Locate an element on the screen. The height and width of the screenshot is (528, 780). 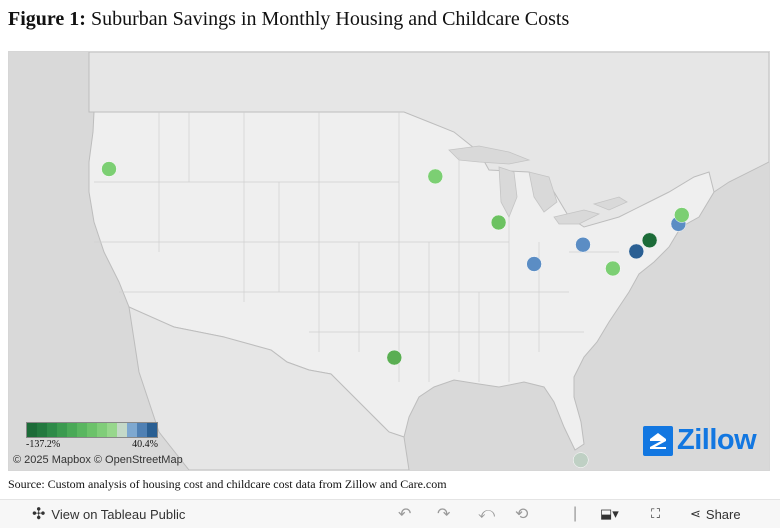
download-icon: ⬓▾ is located at coordinates (609, 513).